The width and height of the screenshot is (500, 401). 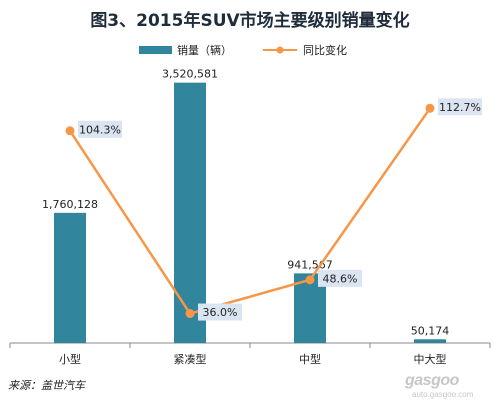 I want to click on legend-line-marker, so click(x=280, y=50).